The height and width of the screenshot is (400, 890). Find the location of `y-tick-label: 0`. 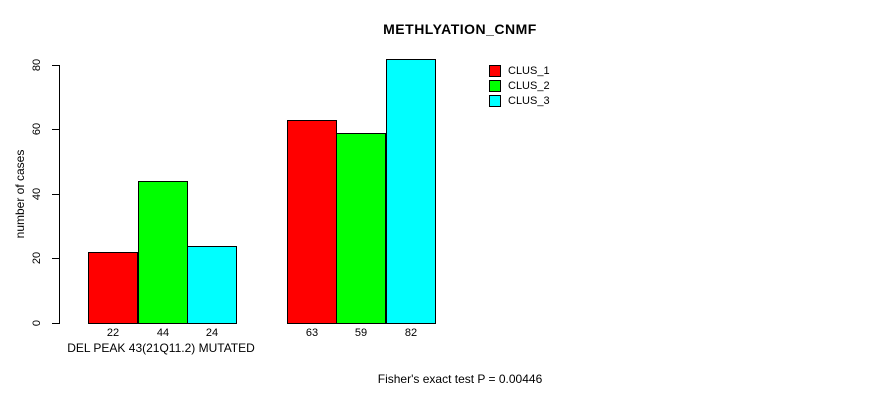

y-tick-label: 0 is located at coordinates (37, 323).